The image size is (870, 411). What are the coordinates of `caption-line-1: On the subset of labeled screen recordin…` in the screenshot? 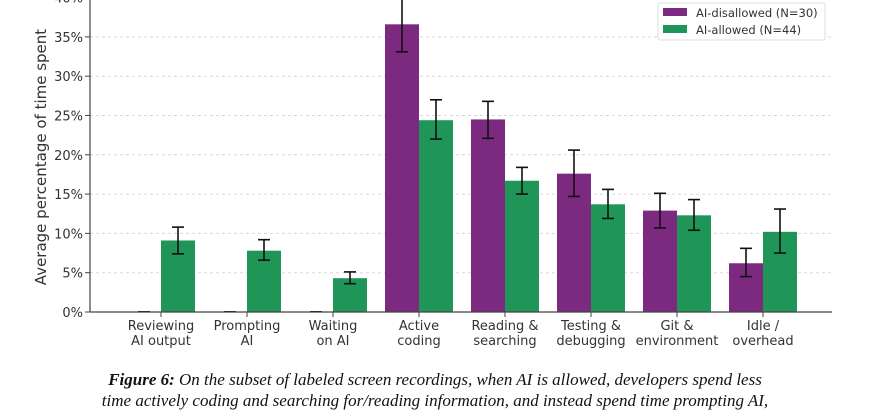 It's located at (470, 379).